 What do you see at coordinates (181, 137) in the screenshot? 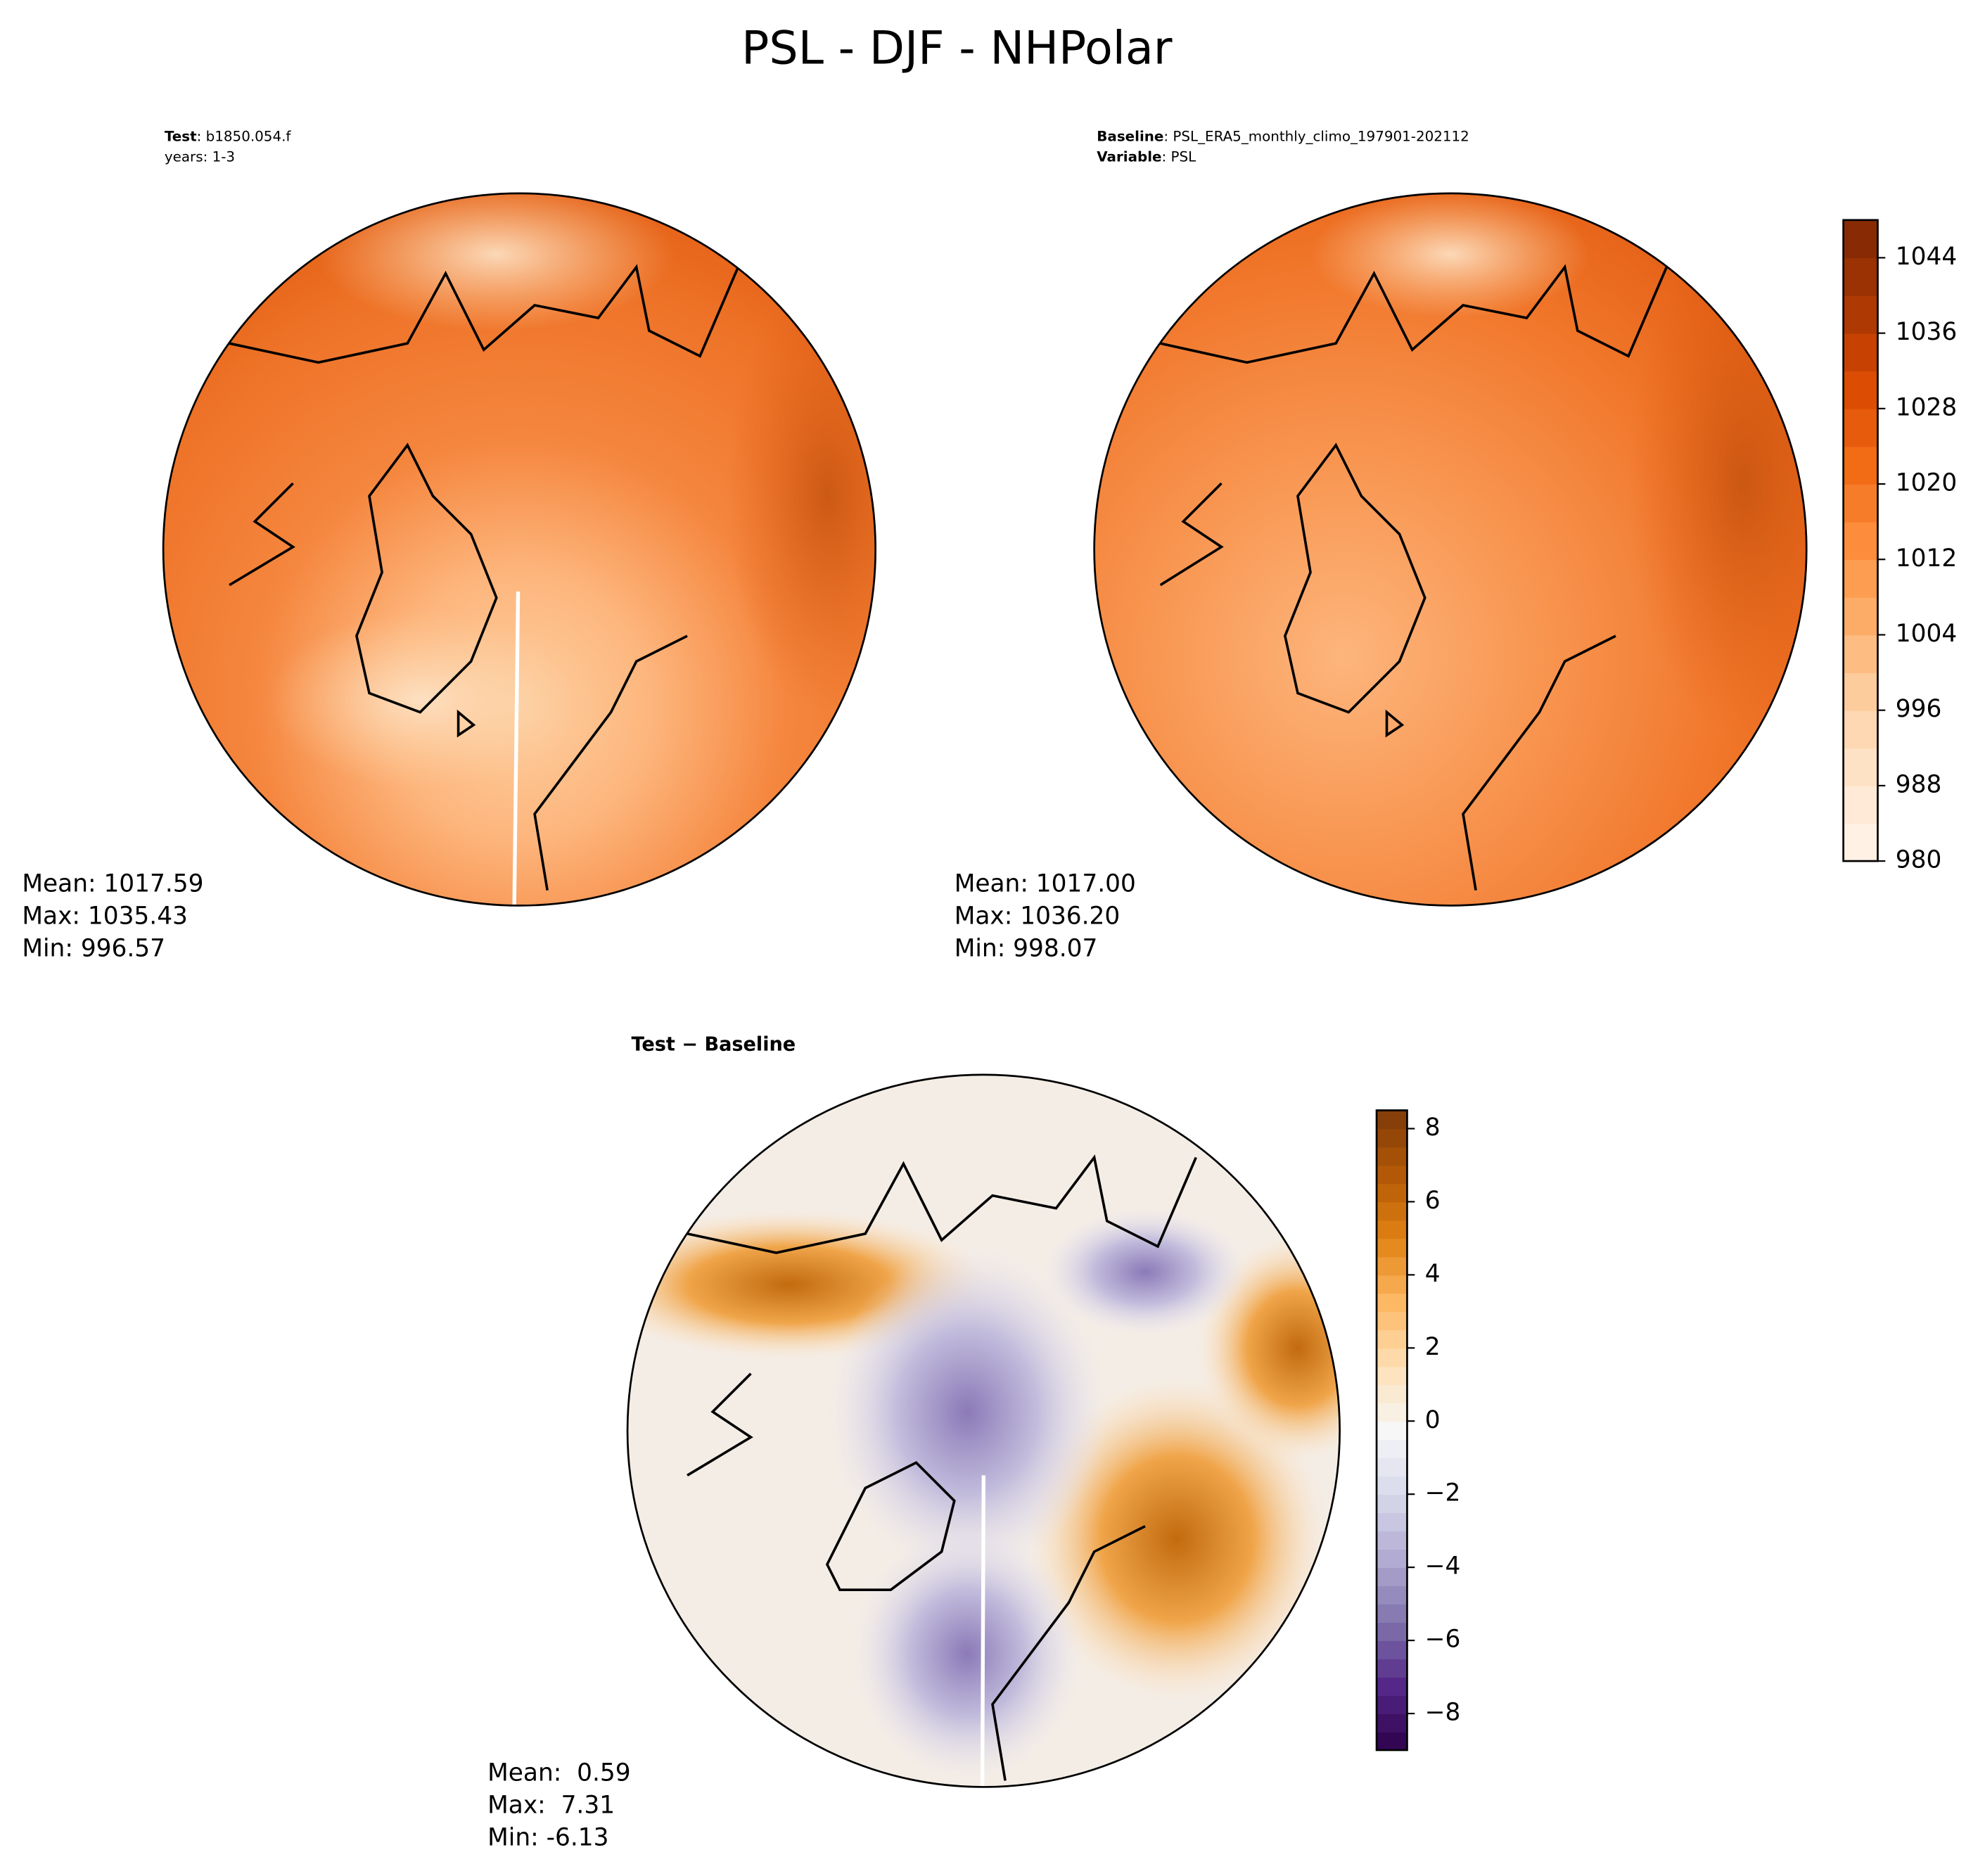
I see `header-key: Test` at bounding box center [181, 137].